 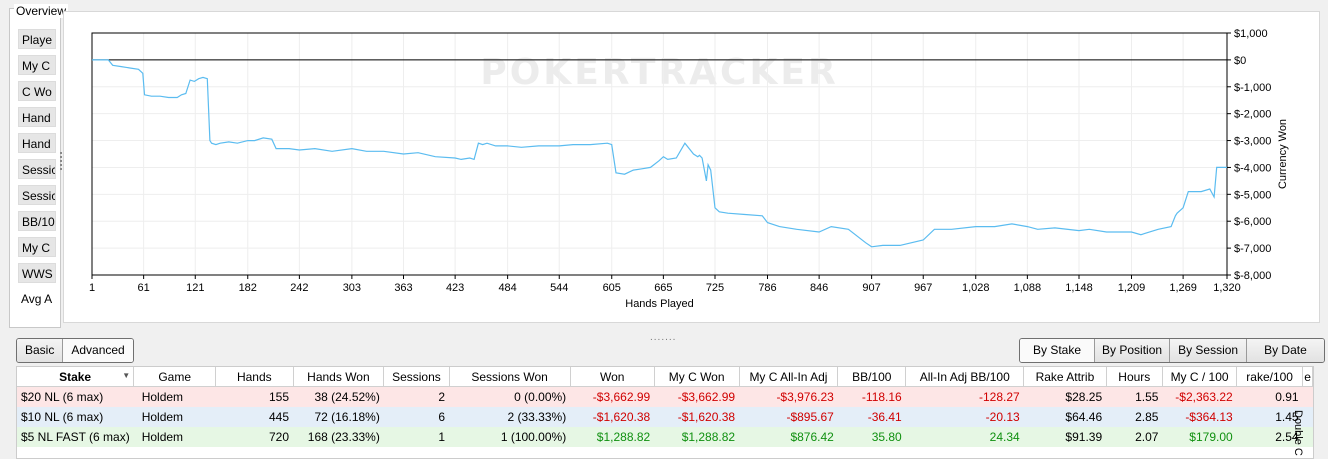 I want to click on cell-sessions: 1, so click(x=416, y=437).